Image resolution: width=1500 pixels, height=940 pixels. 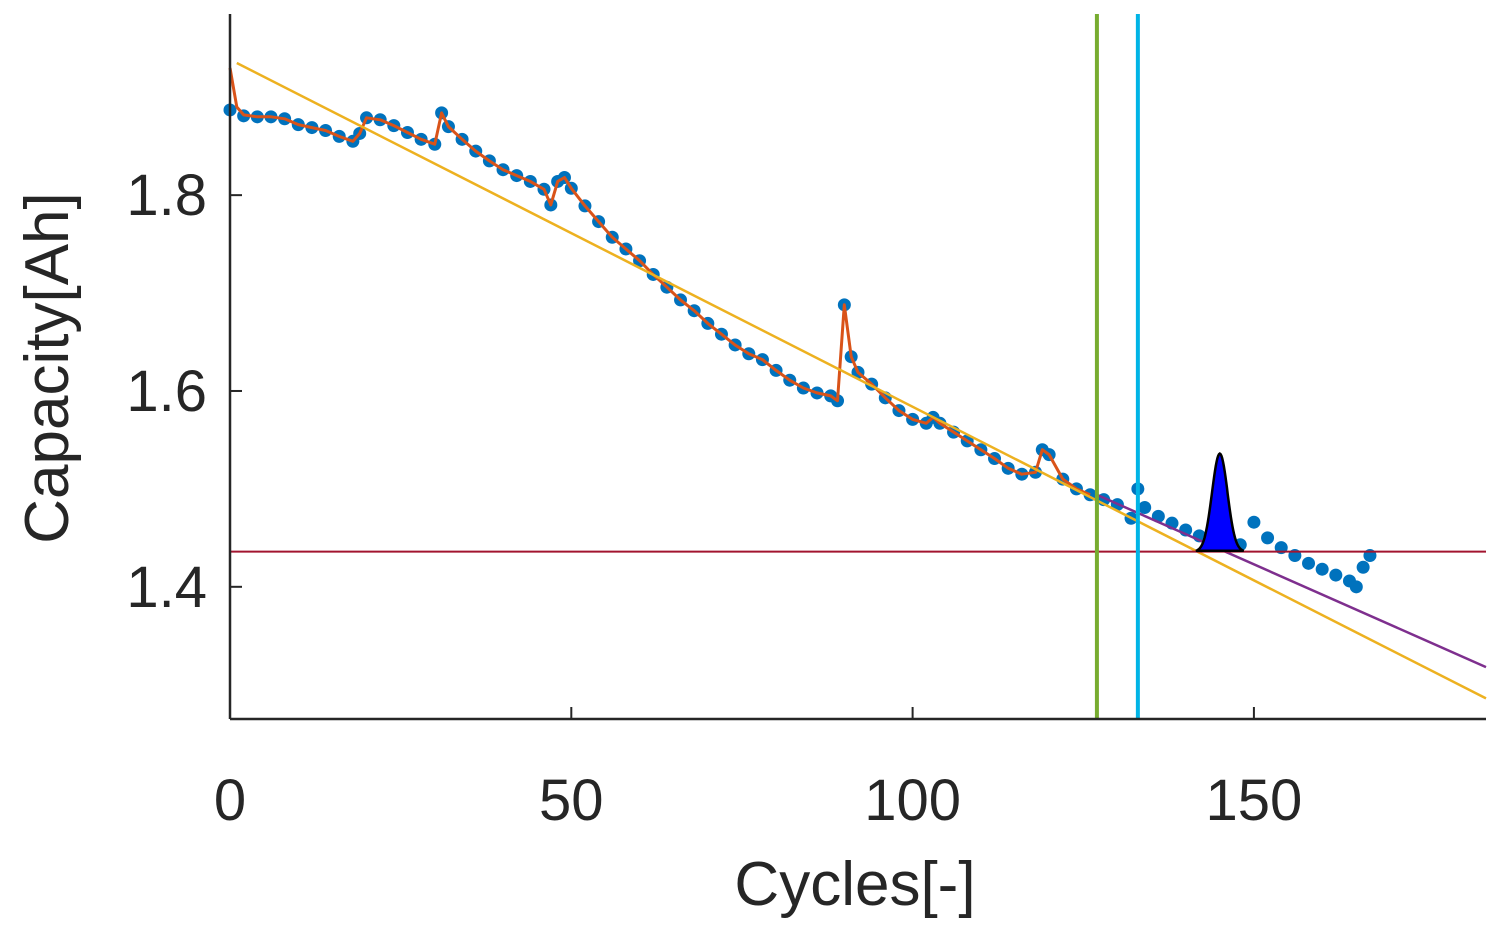 What do you see at coordinates (854, 884) in the screenshot?
I see `x-axis-title: Cycles[-]` at bounding box center [854, 884].